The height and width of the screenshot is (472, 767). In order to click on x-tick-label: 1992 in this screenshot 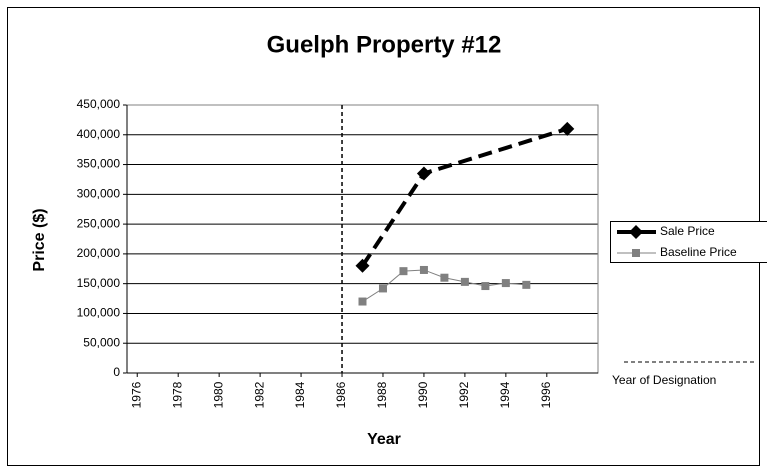, I will do `click(464, 394)`.